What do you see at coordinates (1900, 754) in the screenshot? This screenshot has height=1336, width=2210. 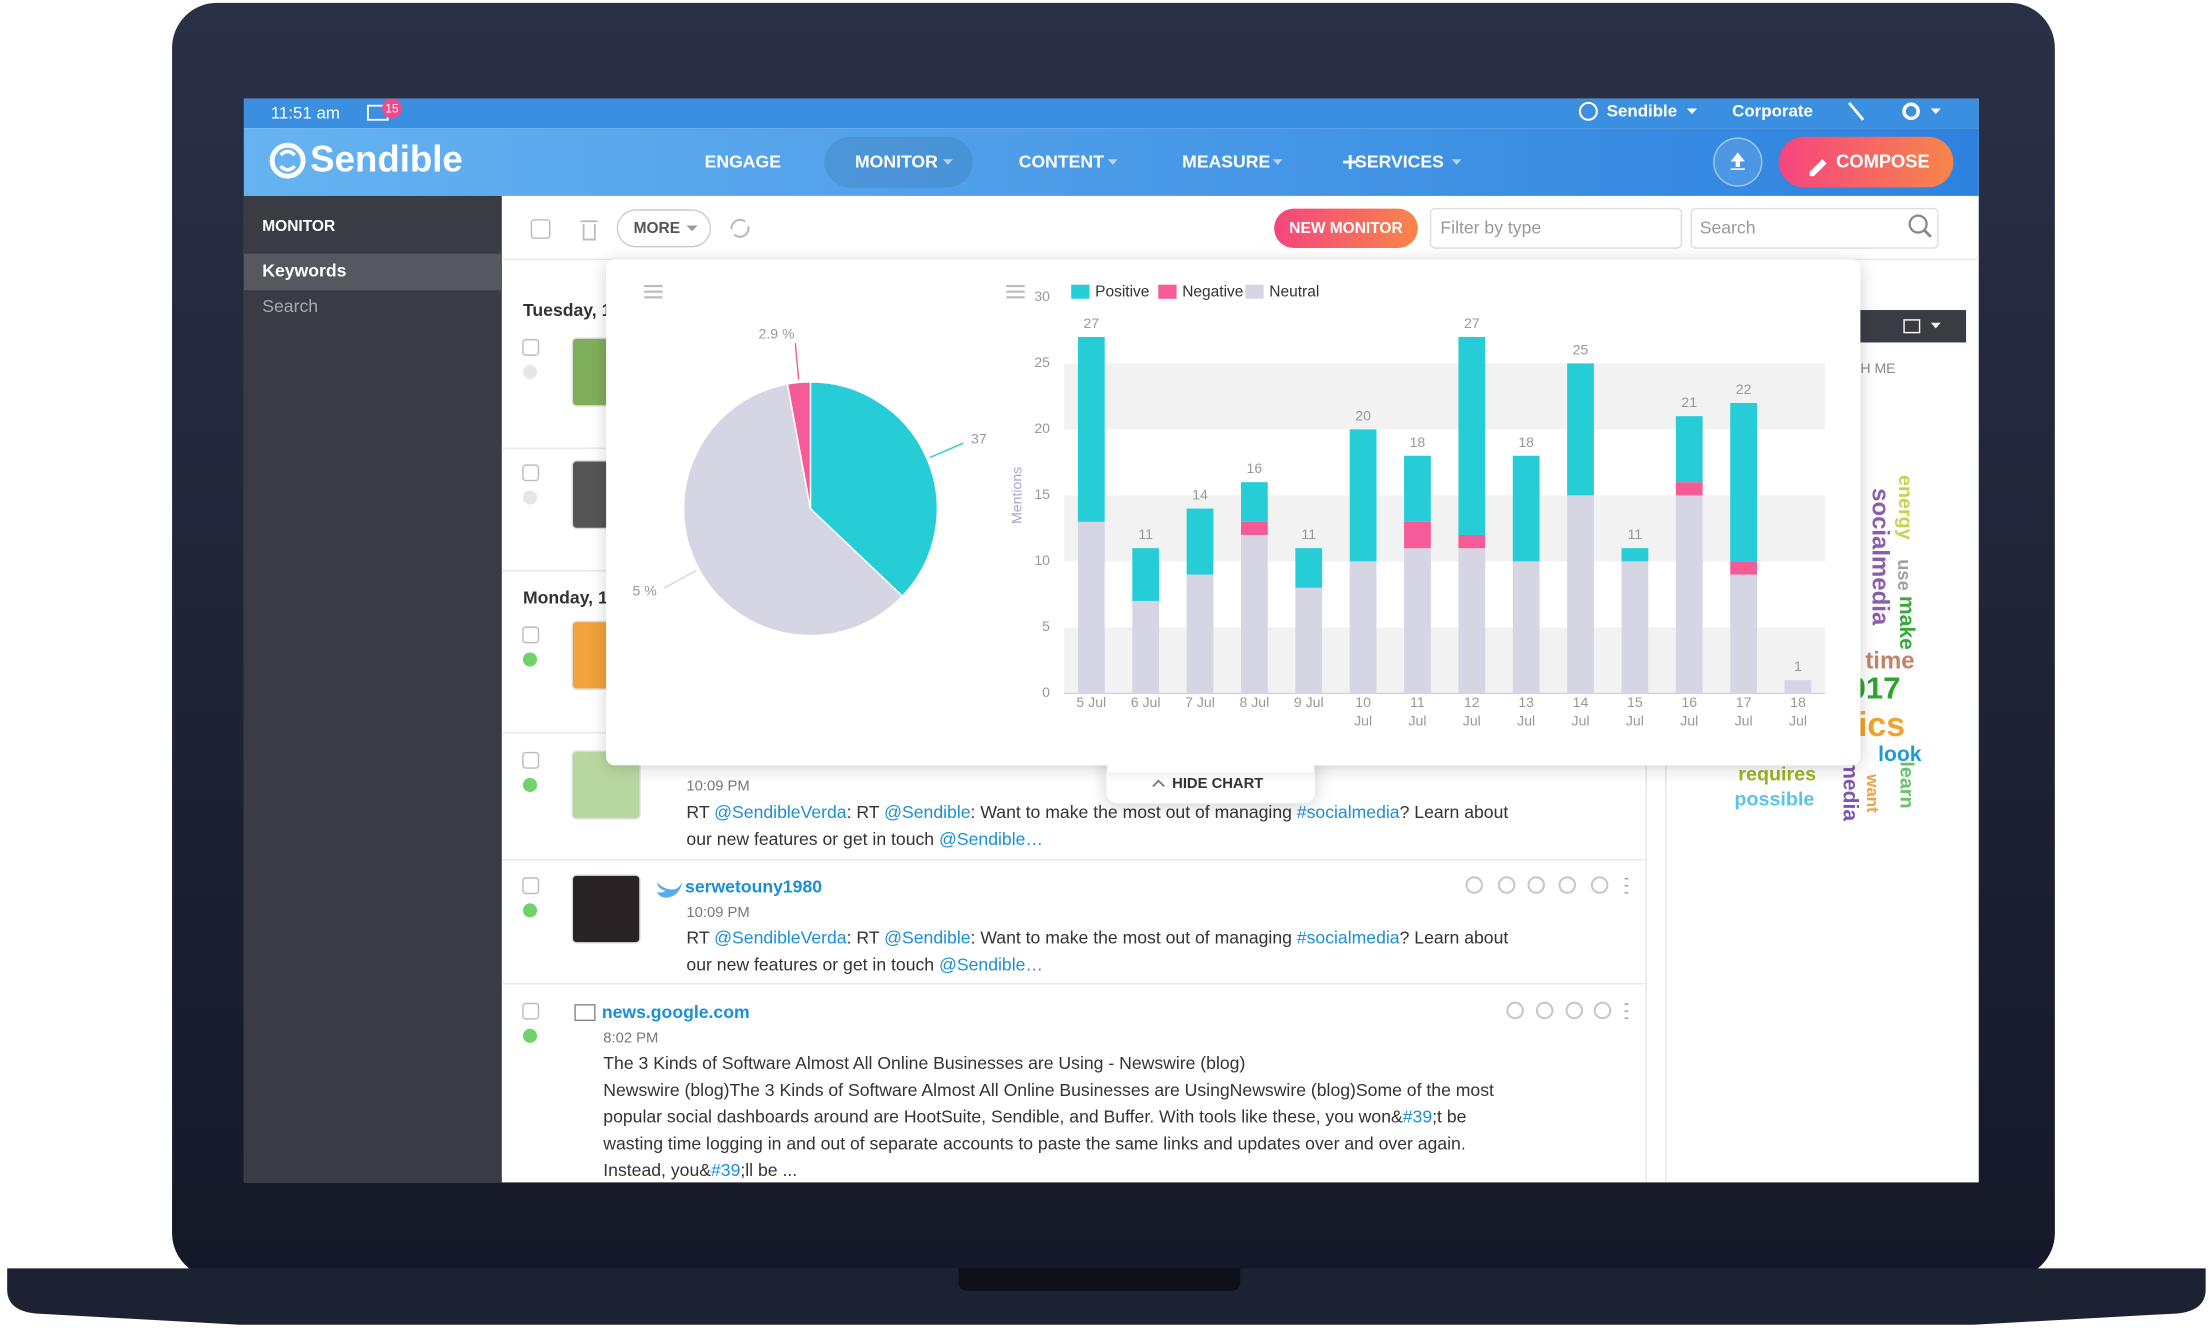 I see `cloud-word: look` at bounding box center [1900, 754].